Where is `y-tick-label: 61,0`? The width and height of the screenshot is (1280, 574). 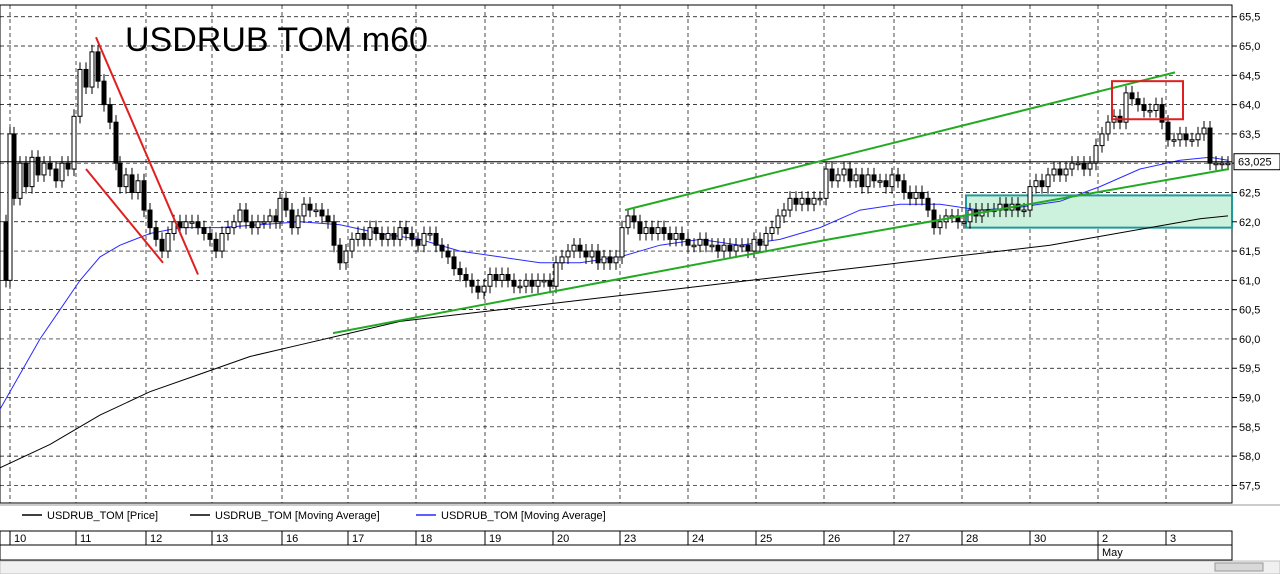
y-tick-label: 61,0 is located at coordinates (1249, 281).